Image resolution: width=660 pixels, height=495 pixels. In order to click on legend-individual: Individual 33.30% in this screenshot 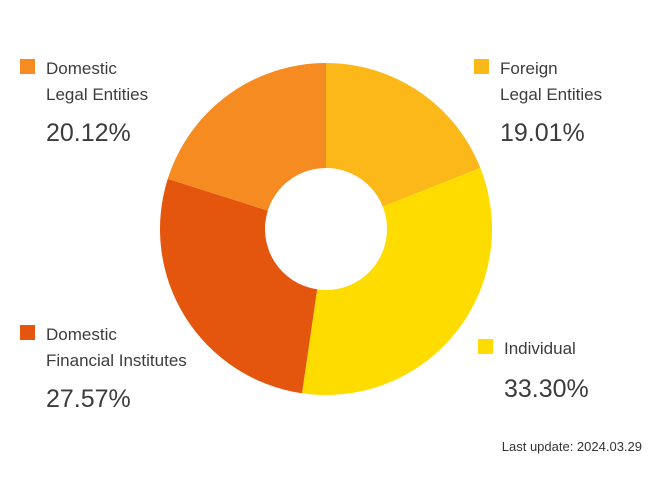, I will do `click(533, 370)`.